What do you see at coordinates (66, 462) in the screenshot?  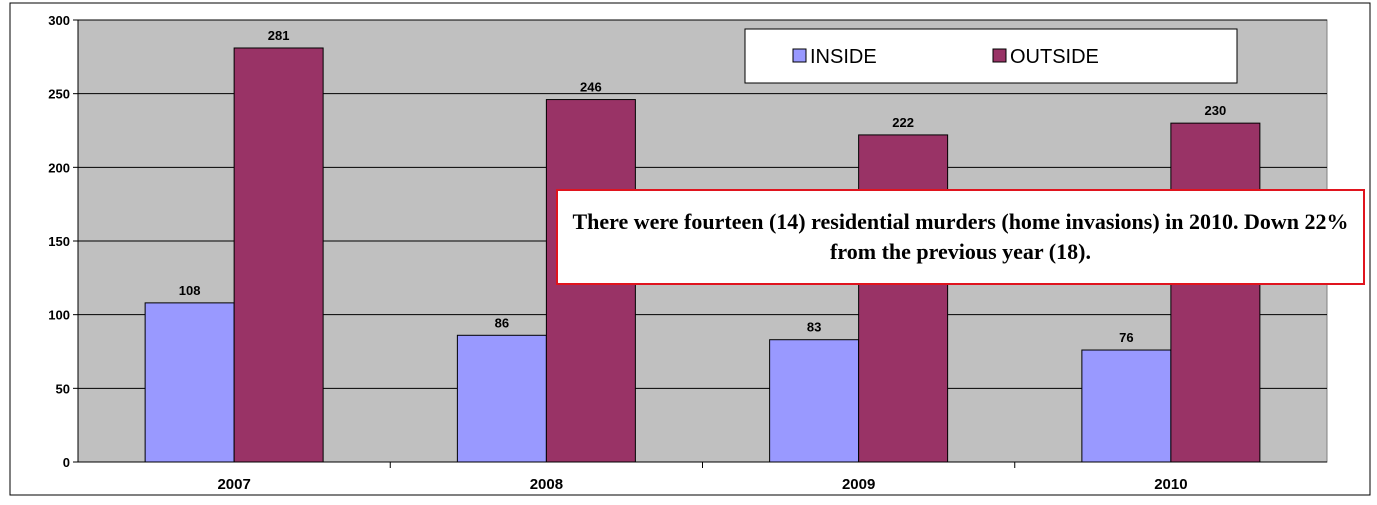 I see `y-tick-label: 0` at bounding box center [66, 462].